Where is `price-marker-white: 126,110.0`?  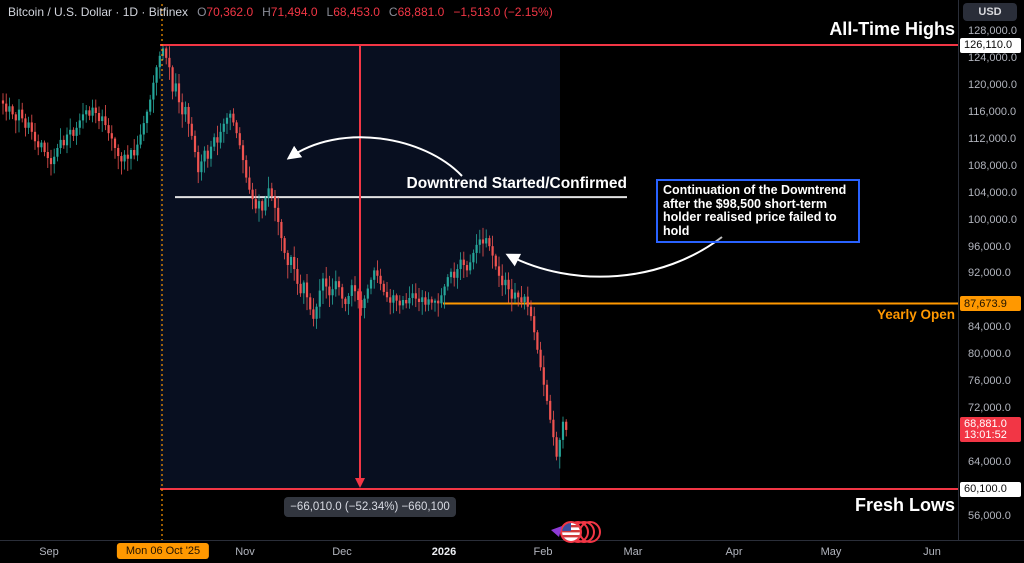 price-marker-white: 126,110.0 is located at coordinates (990, 45).